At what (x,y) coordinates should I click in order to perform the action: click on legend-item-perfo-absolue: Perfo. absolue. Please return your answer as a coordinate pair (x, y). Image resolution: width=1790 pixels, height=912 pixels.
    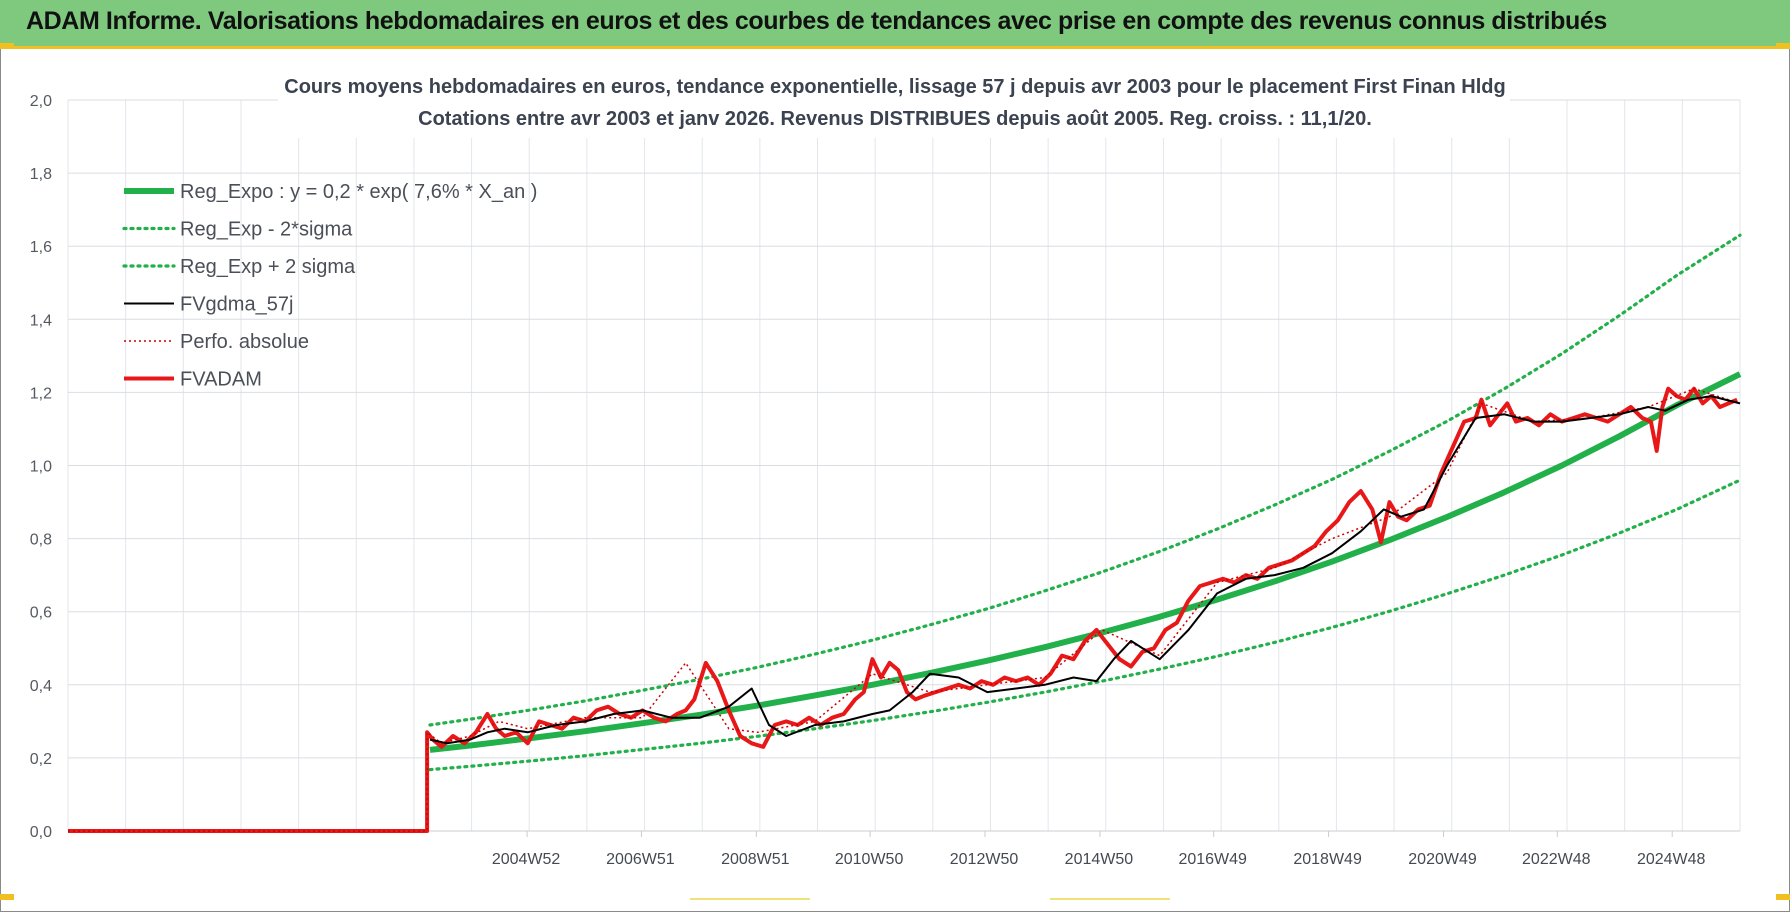
    Looking at the image, I should click on (216, 342).